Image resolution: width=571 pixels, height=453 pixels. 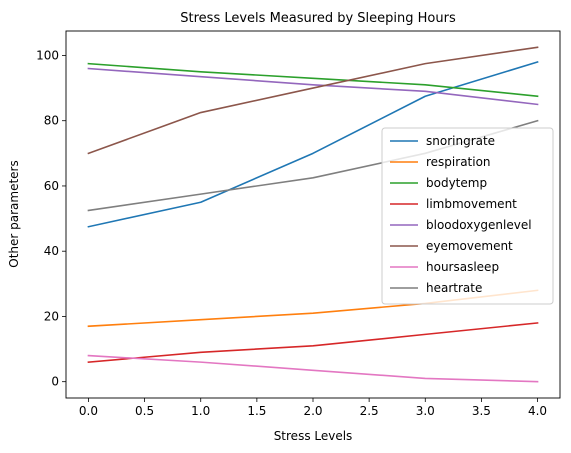 I want to click on series-line-hoursasleep, so click(x=313, y=368).